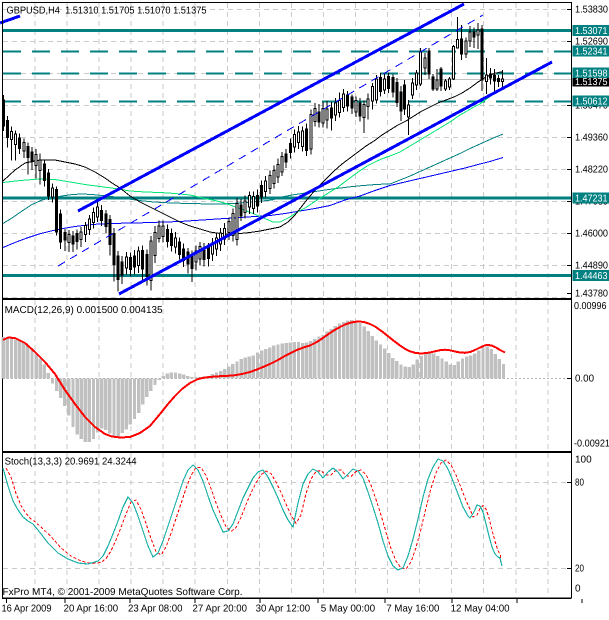 This screenshot has height=620, width=609. I want to click on svg-text: 100, so click(583, 460).